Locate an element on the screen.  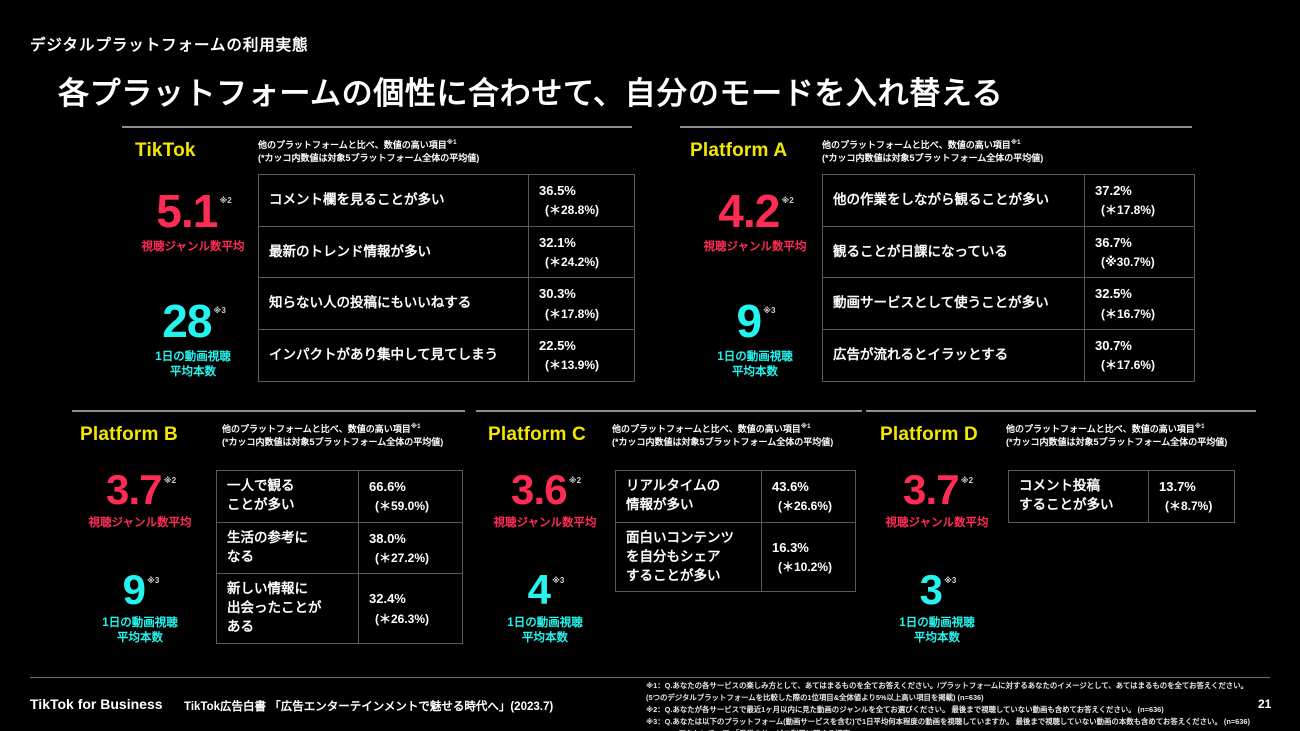
stat-value-main: 16.3% is located at coordinates (790, 547).